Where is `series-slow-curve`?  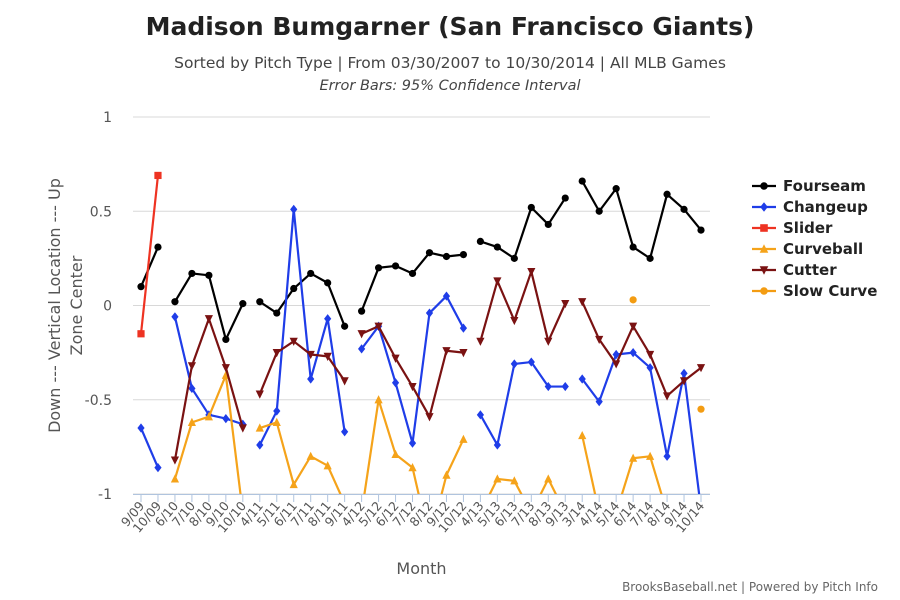 series-slow-curve is located at coordinates (667, 354).